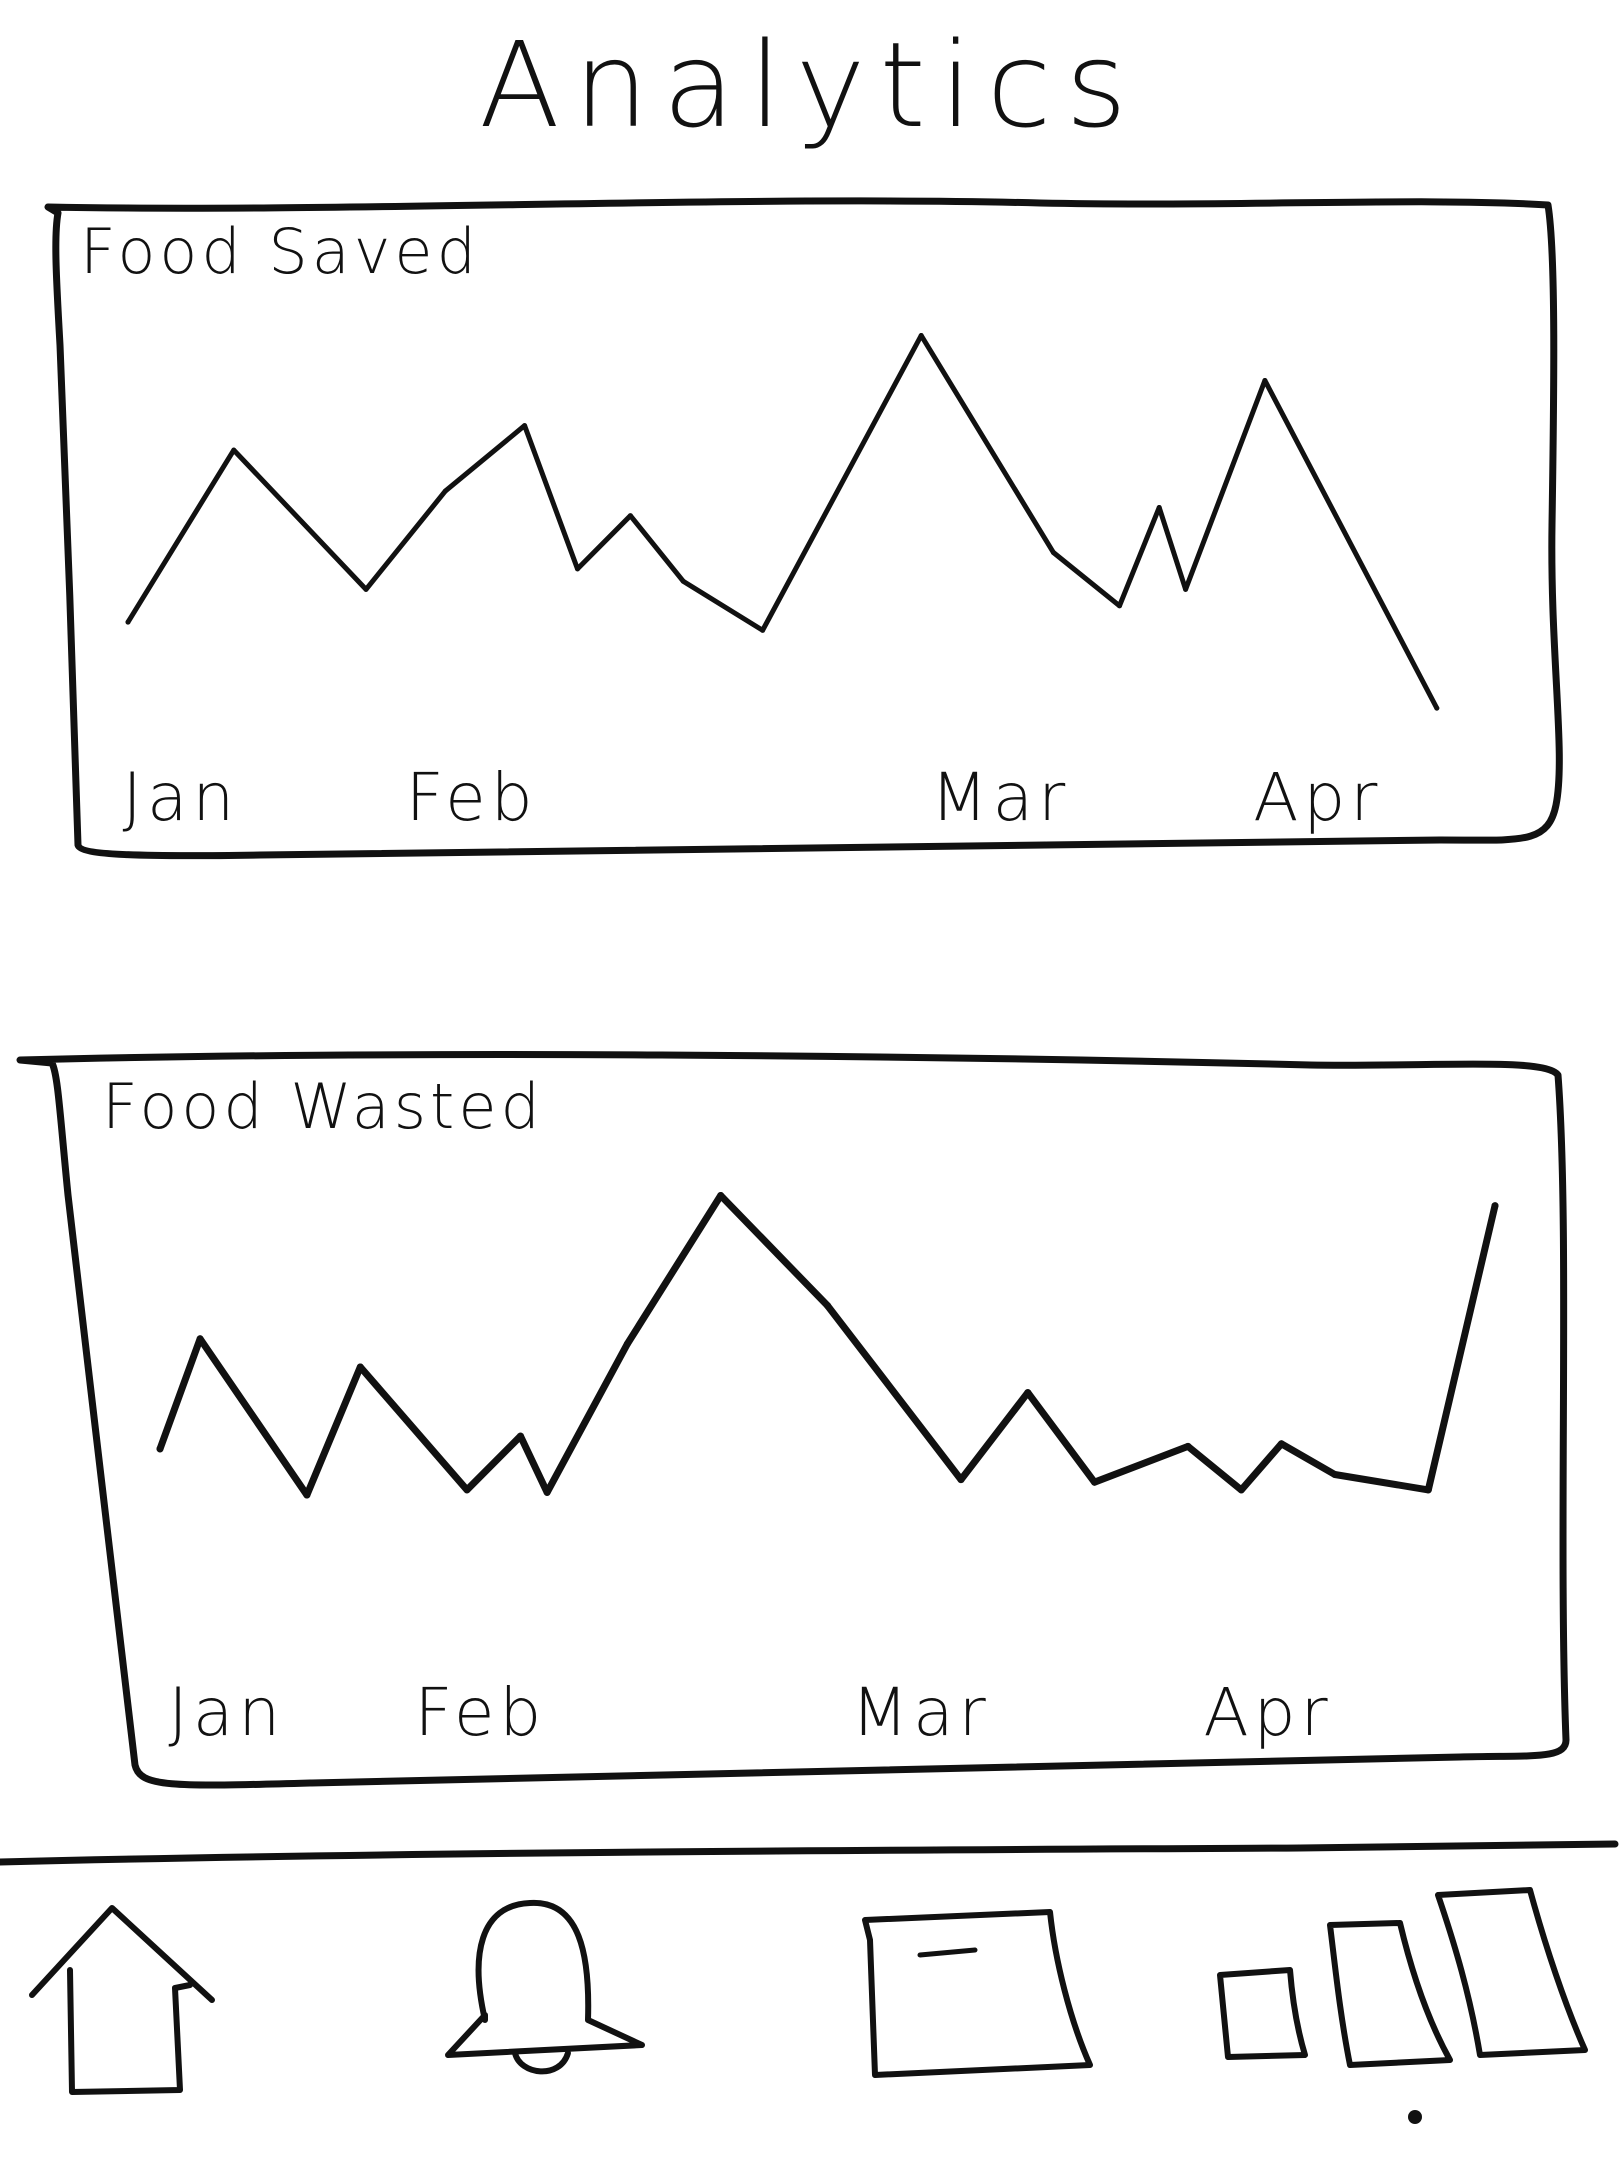  I want to click on food-saved-x-axis: Jan Feb Mar Apr, so click(752, 797).